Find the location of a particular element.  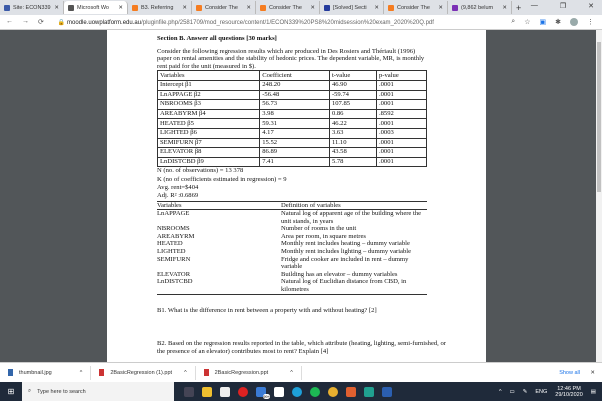

scrollbar is located at coordinates (599, 196).